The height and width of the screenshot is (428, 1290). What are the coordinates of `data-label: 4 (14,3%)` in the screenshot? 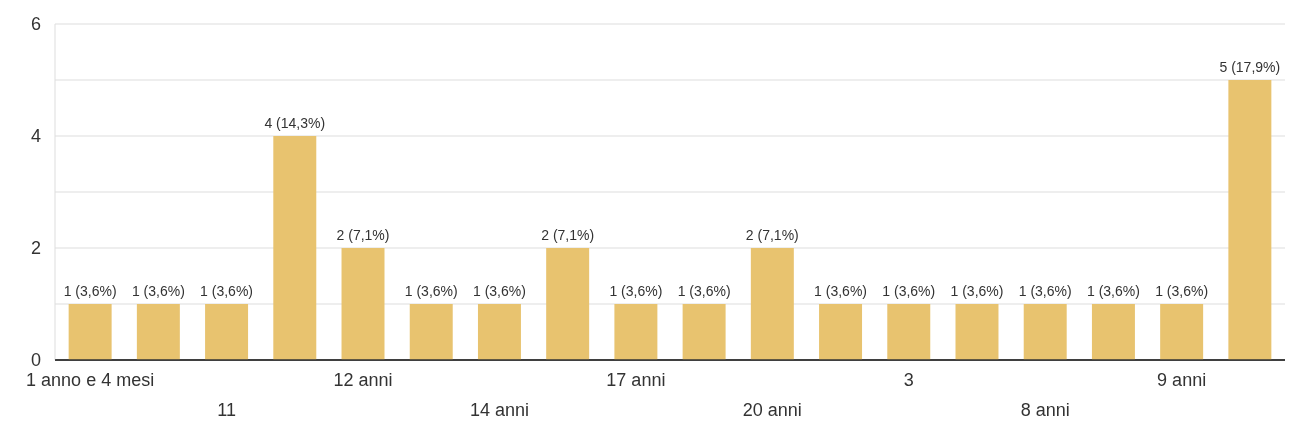 It's located at (295, 123).